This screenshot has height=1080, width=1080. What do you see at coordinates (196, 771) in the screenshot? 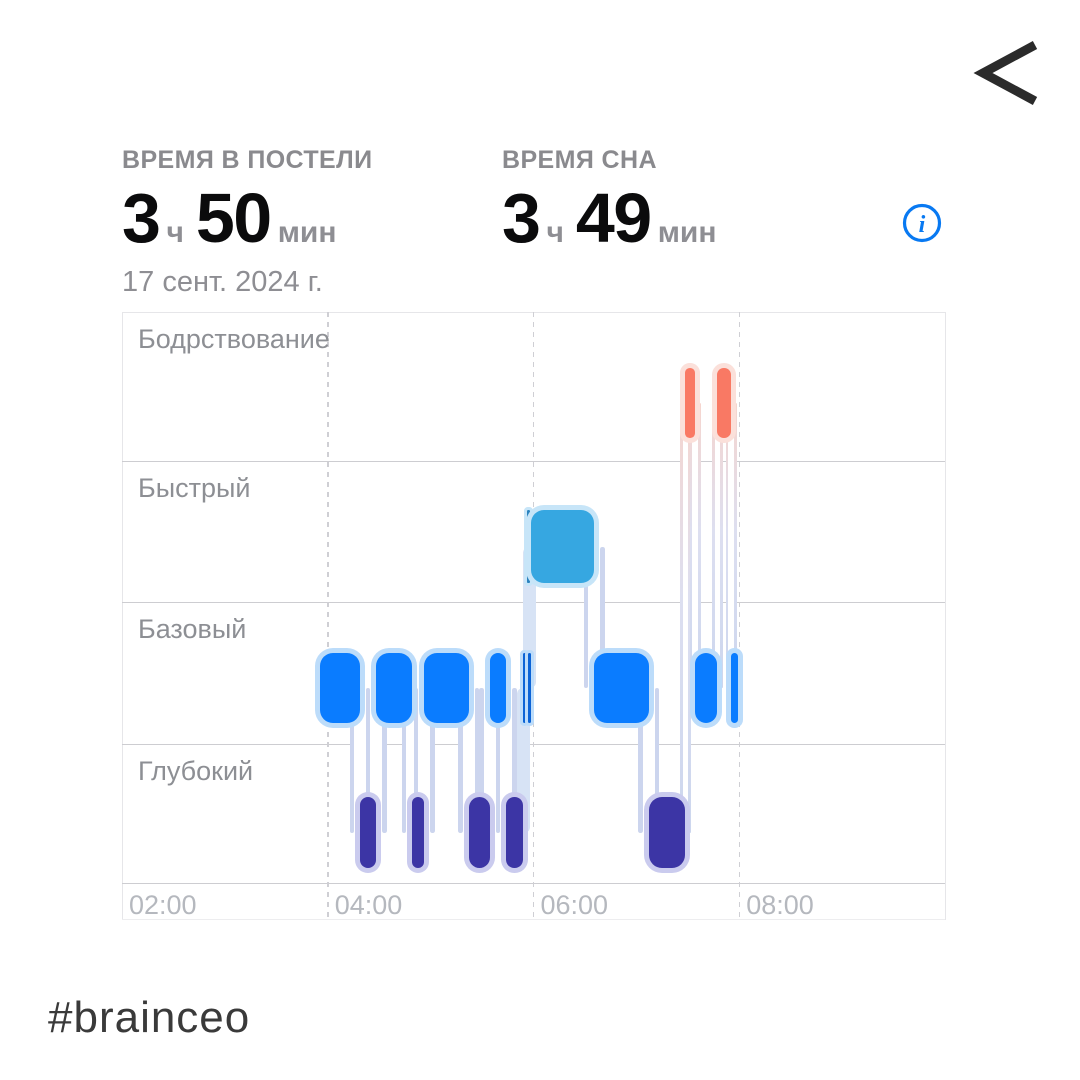
I see `row-label-deep: Глубокий` at bounding box center [196, 771].